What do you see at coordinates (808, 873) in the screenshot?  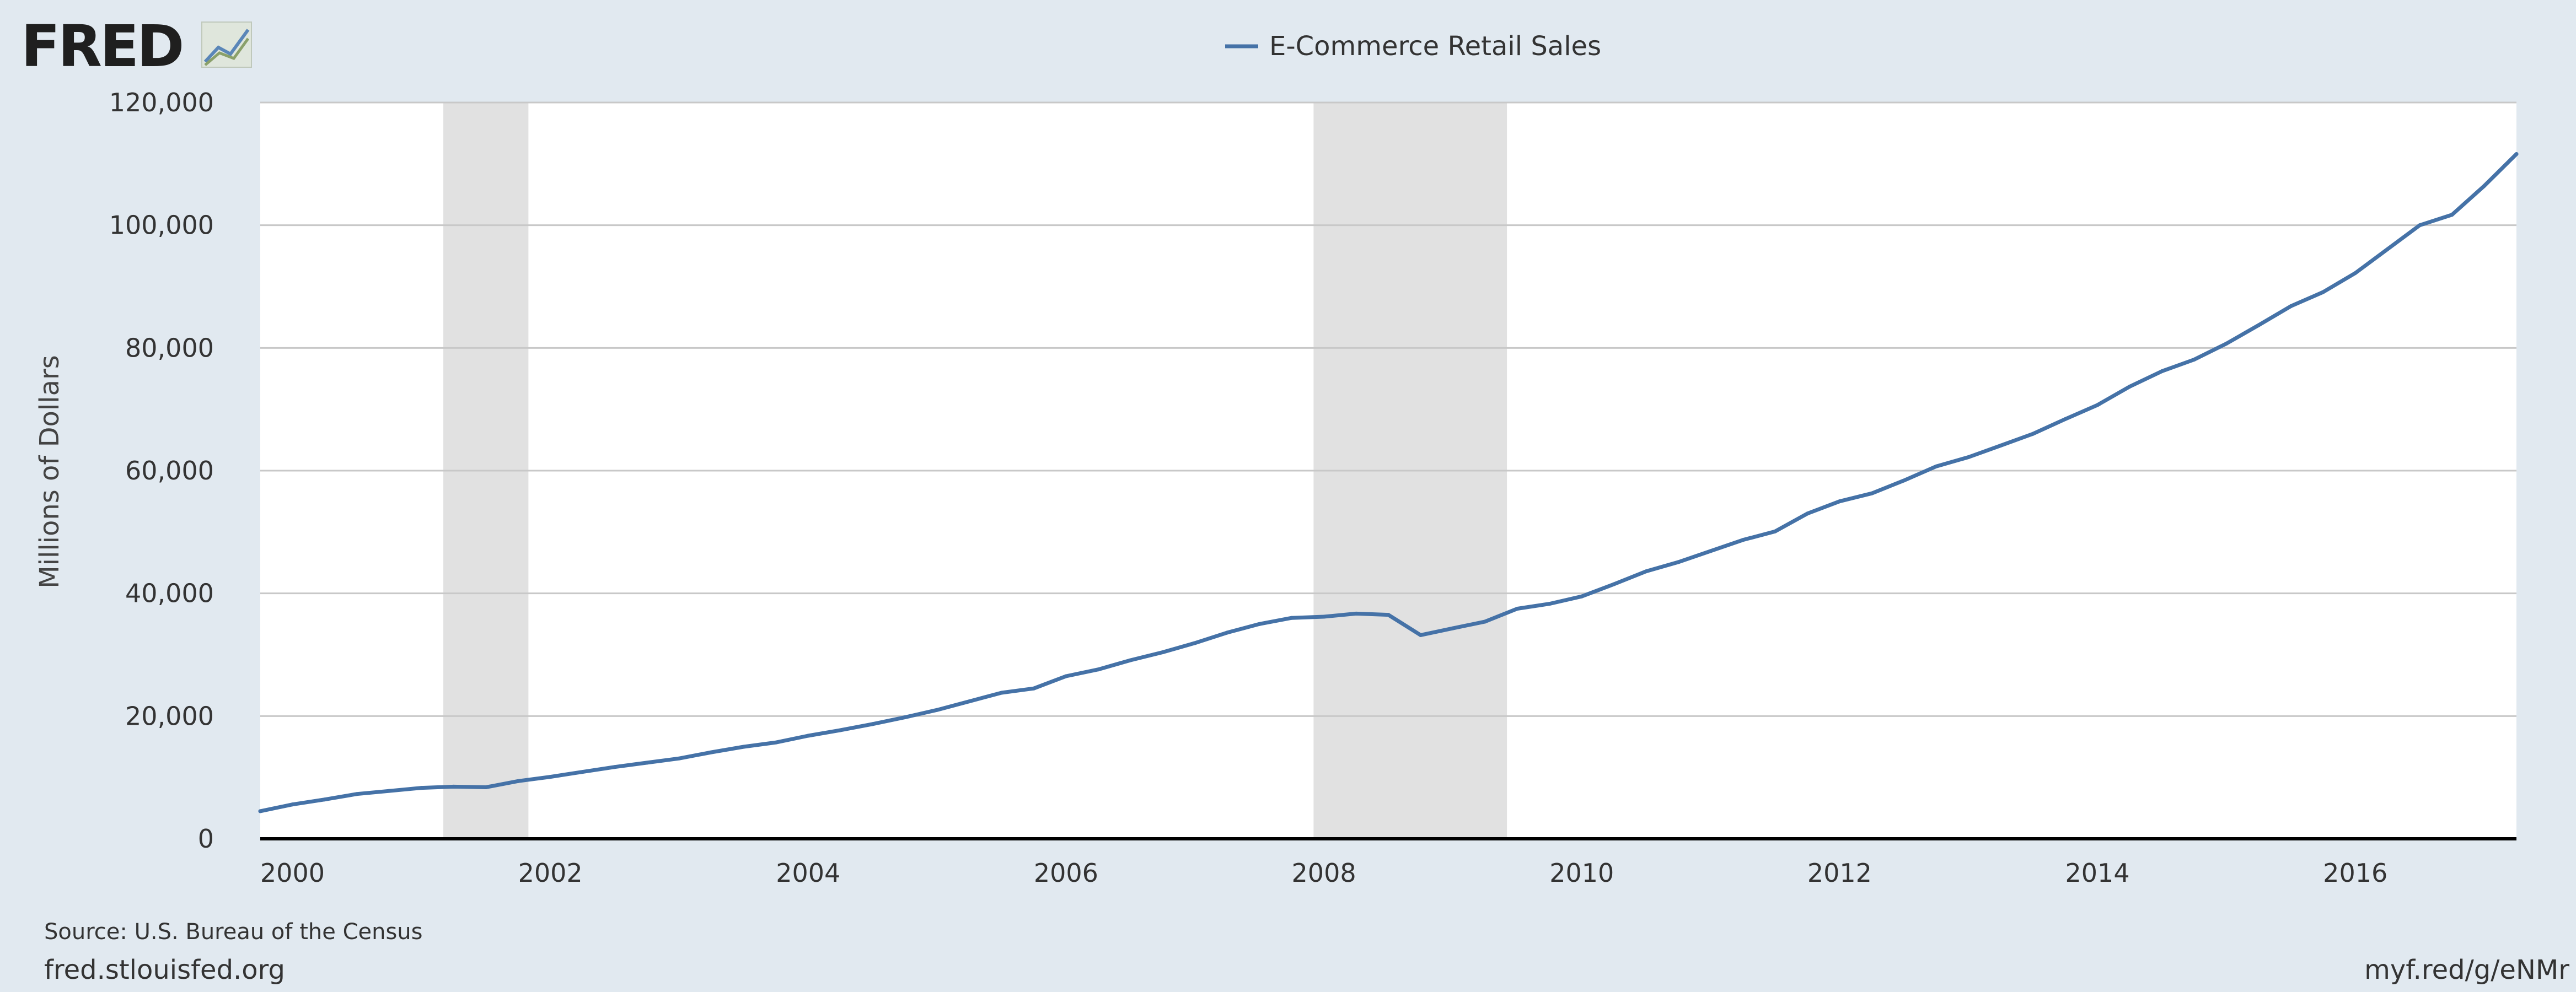 I see `x-tick-label: 2004` at bounding box center [808, 873].